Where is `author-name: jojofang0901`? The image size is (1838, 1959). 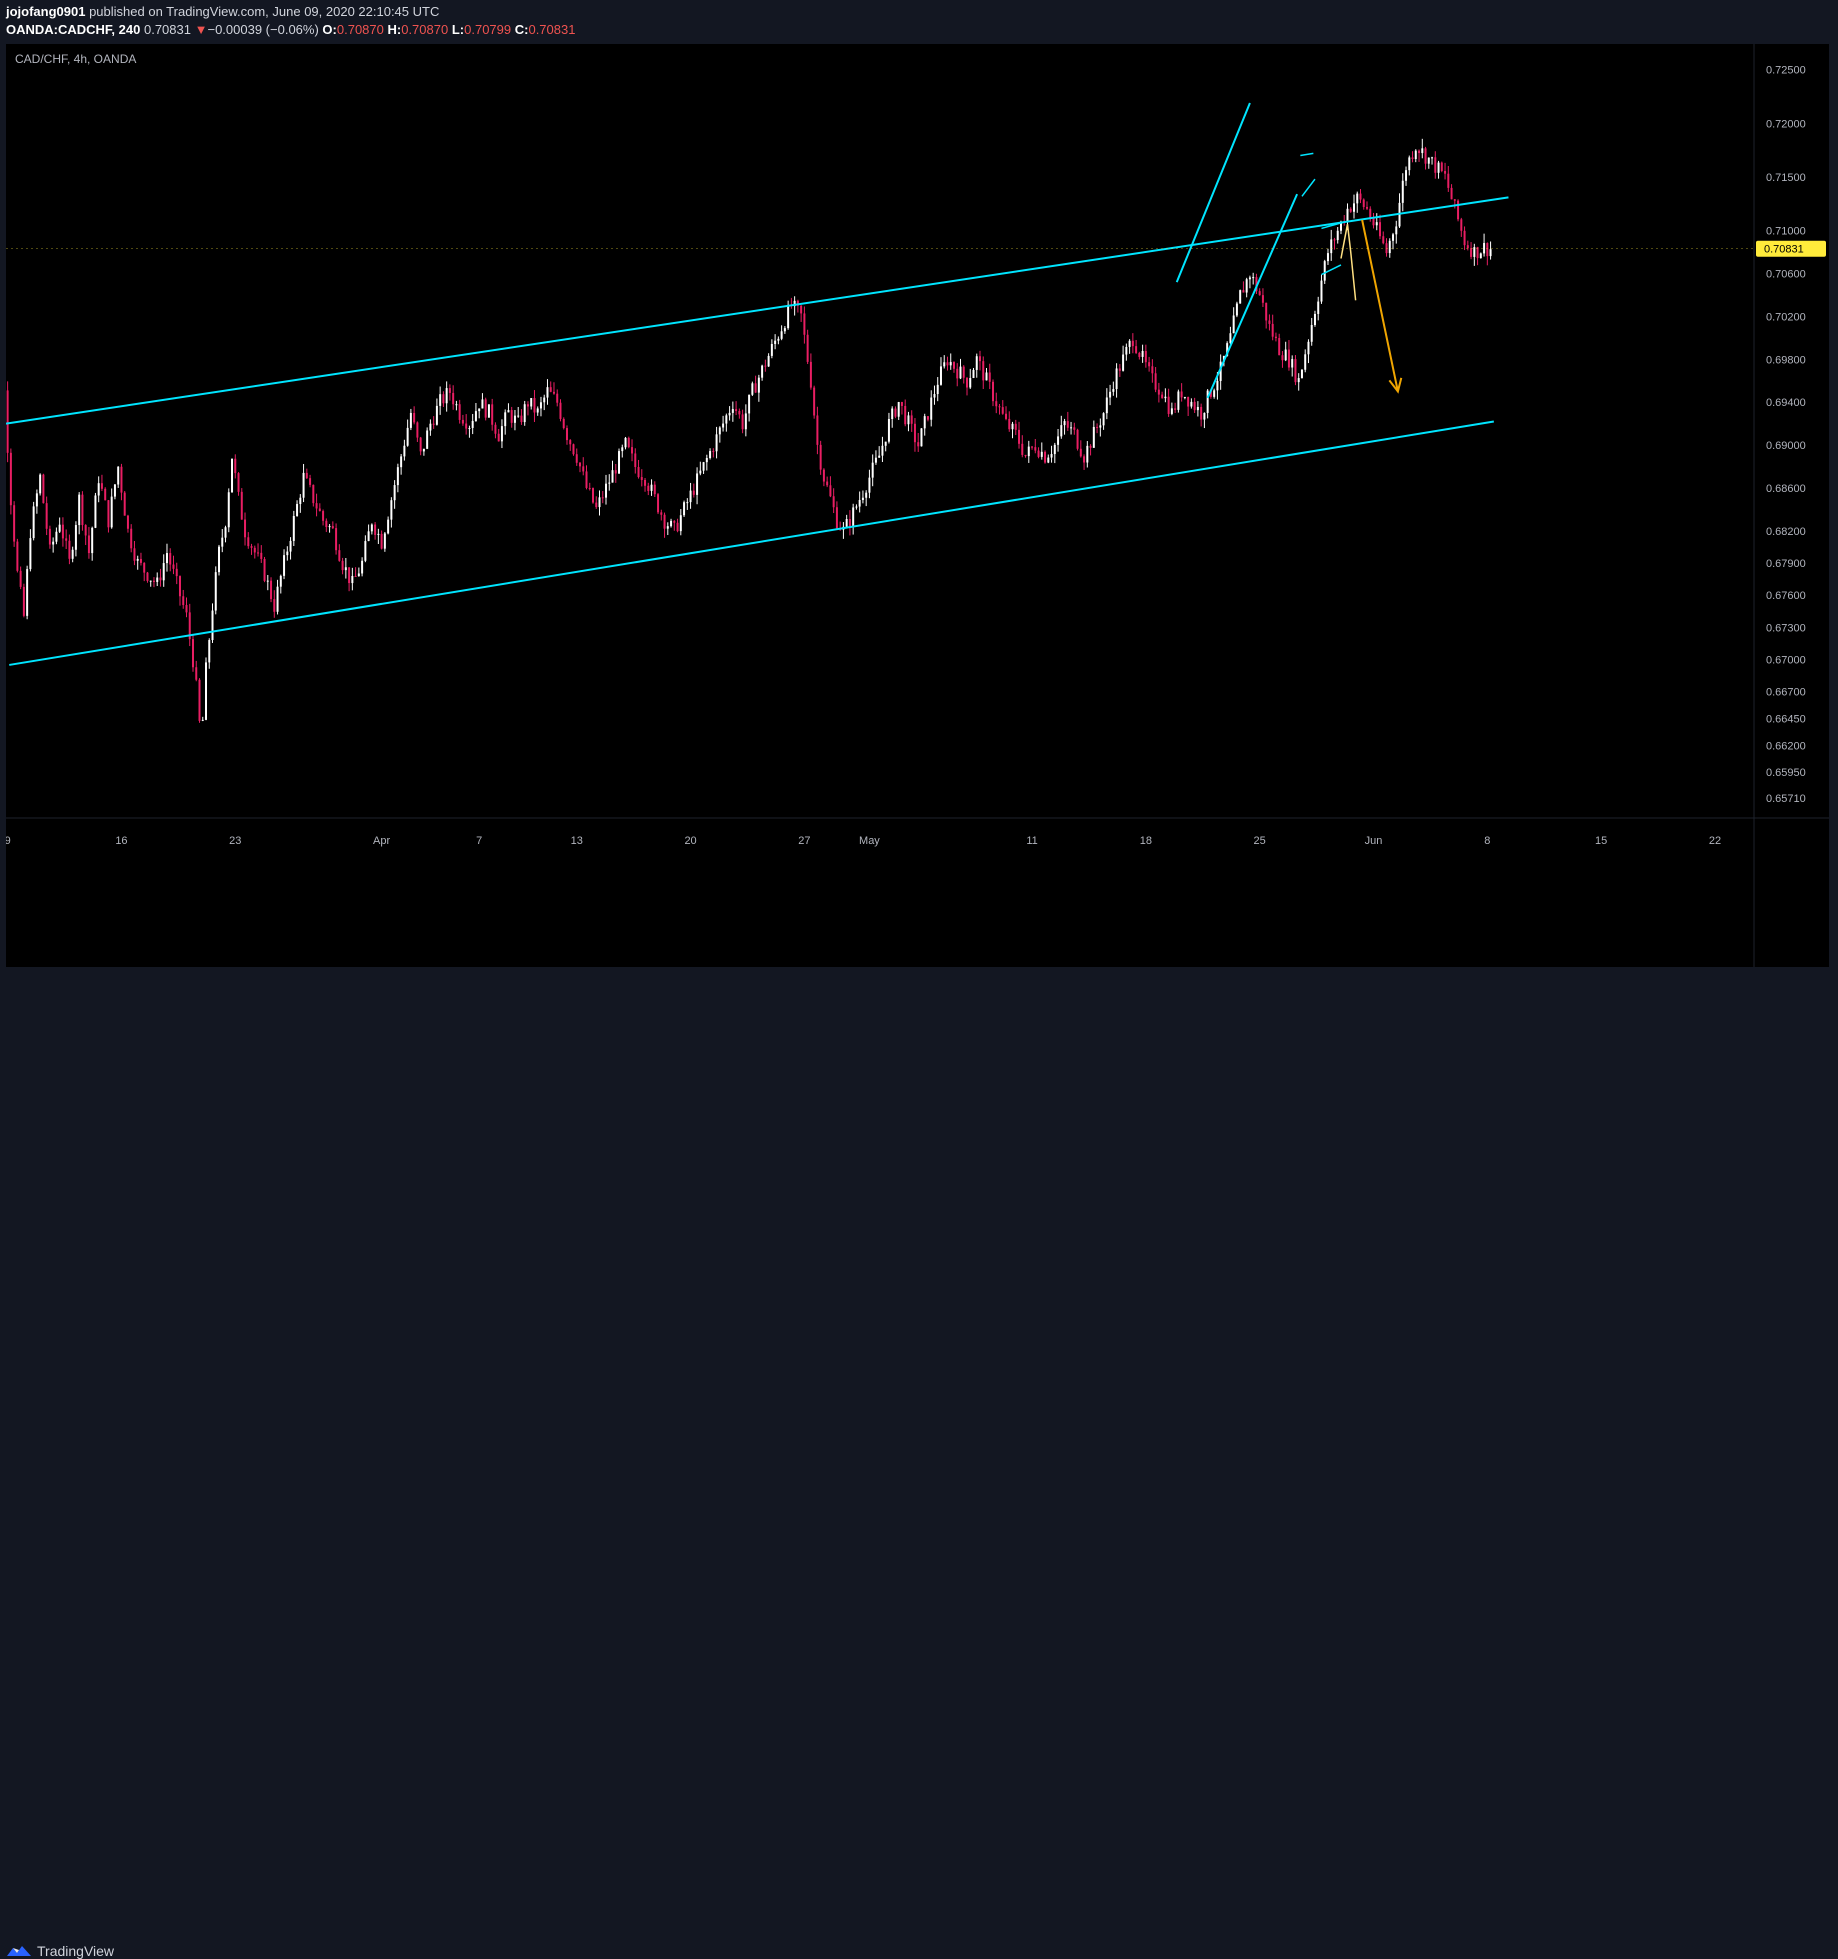 author-name: jojofang0901 is located at coordinates (46, 11).